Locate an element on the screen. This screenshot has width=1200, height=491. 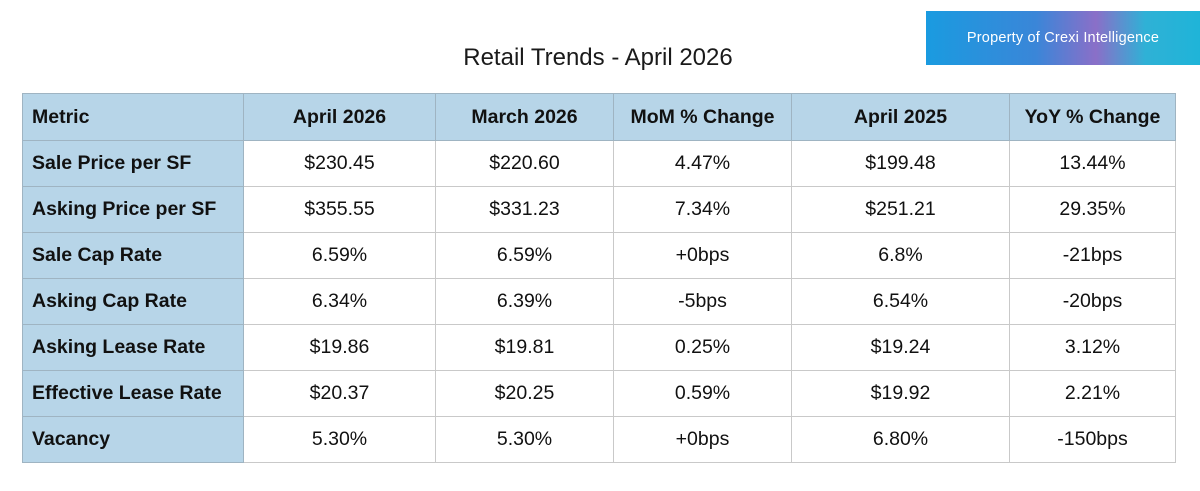
table-cell: $19.86 is located at coordinates (339, 347).